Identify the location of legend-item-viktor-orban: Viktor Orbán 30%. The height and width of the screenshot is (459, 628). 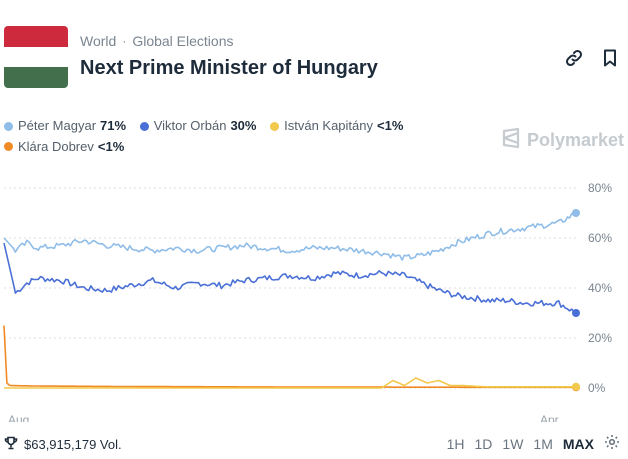
(198, 126).